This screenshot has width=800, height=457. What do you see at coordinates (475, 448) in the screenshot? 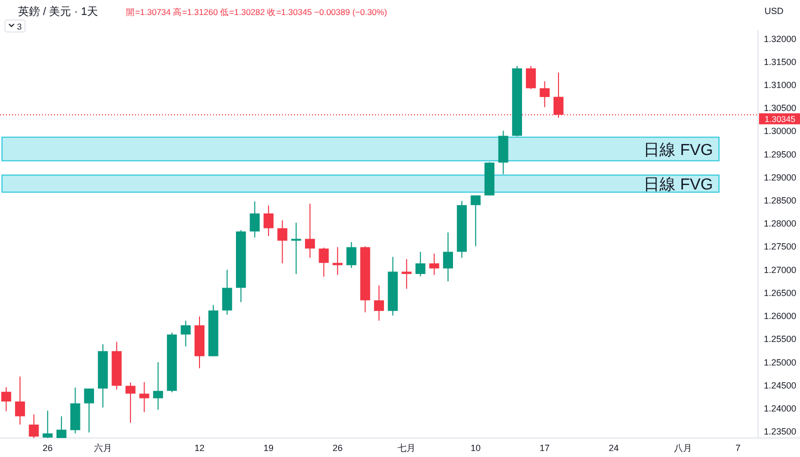
I see `x-tick-label: 10` at bounding box center [475, 448].